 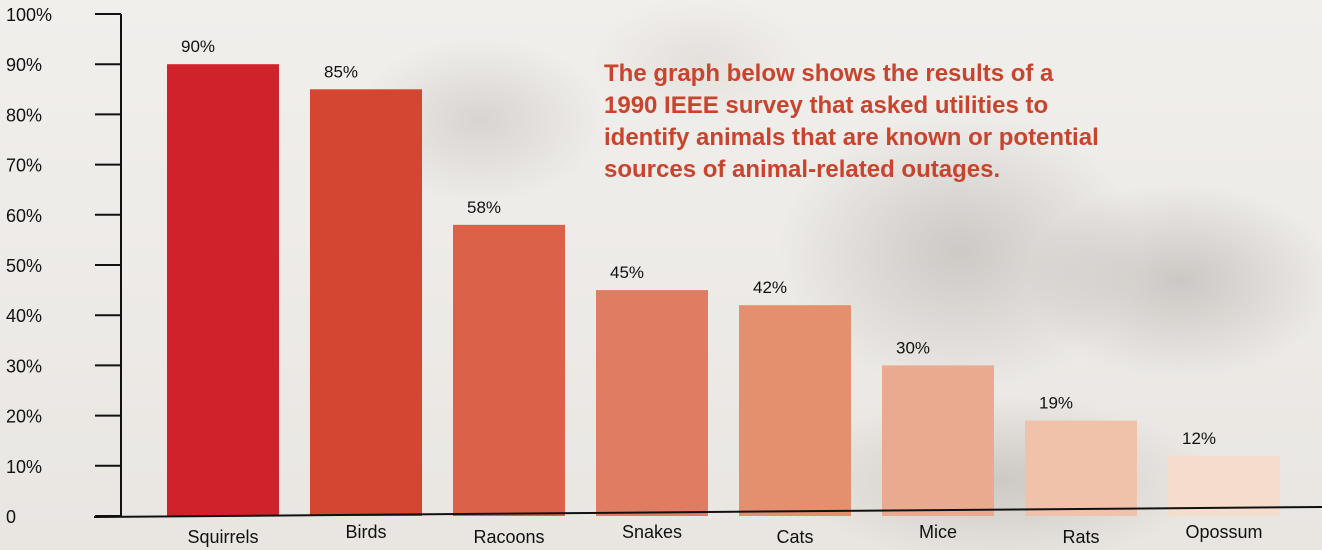 I want to click on bar-snakes, so click(x=652, y=403).